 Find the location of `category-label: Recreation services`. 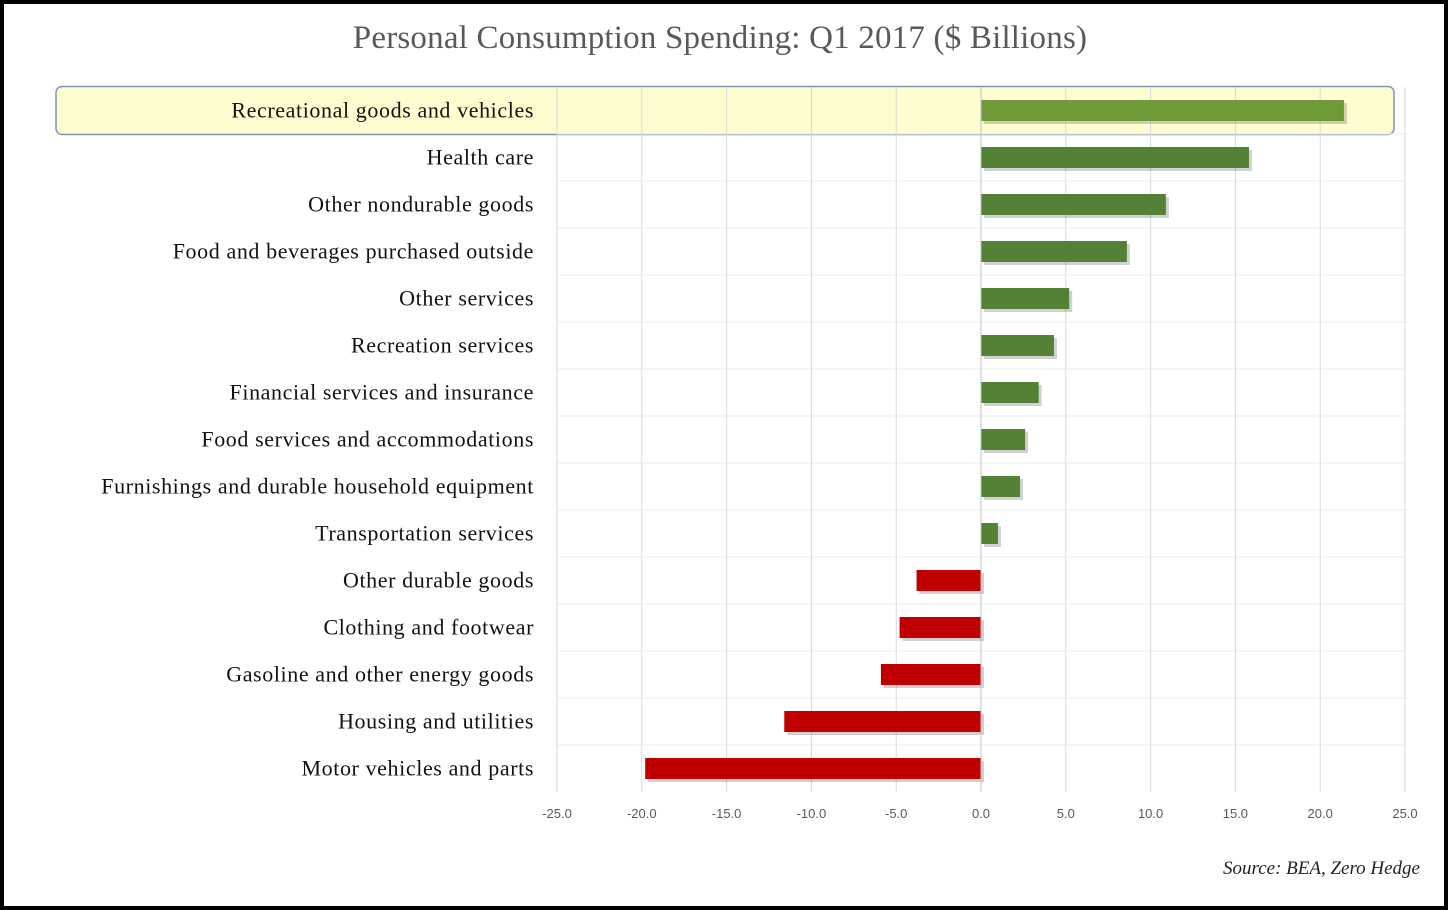

category-label: Recreation services is located at coordinates (442, 345).